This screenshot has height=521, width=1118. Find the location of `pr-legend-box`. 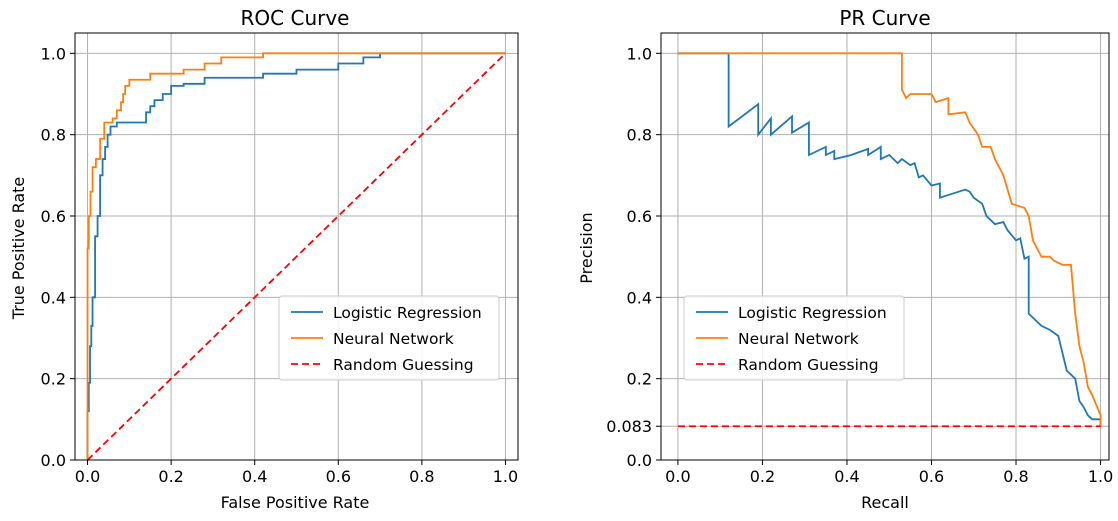

pr-legend-box is located at coordinates (794, 338).